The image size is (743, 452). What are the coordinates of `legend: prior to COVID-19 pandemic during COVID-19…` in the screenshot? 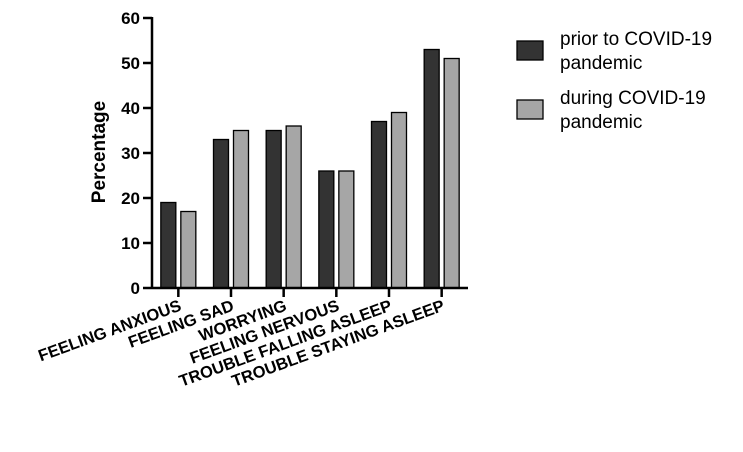 It's located at (614, 81).